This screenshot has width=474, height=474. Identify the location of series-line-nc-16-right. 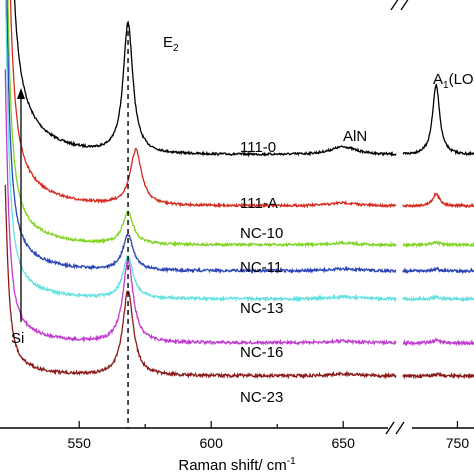
(438, 342).